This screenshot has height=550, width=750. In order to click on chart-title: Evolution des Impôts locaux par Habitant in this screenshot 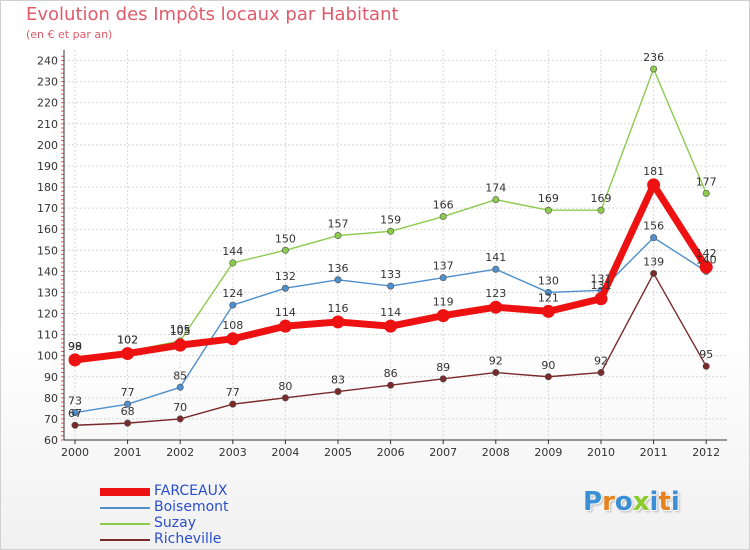, I will do `click(212, 14)`.